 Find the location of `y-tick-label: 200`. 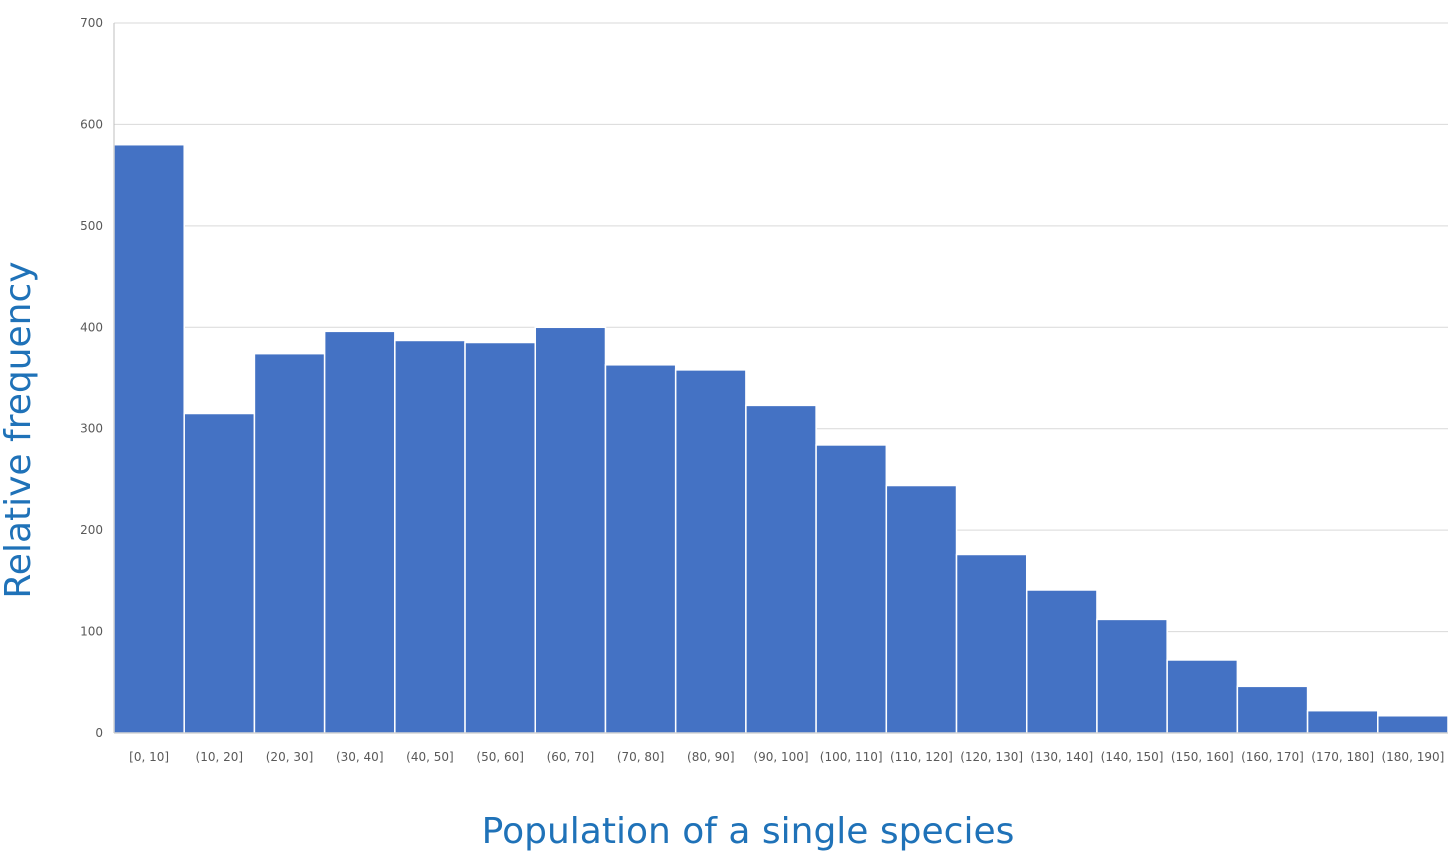

y-tick-label: 200 is located at coordinates (91, 530).